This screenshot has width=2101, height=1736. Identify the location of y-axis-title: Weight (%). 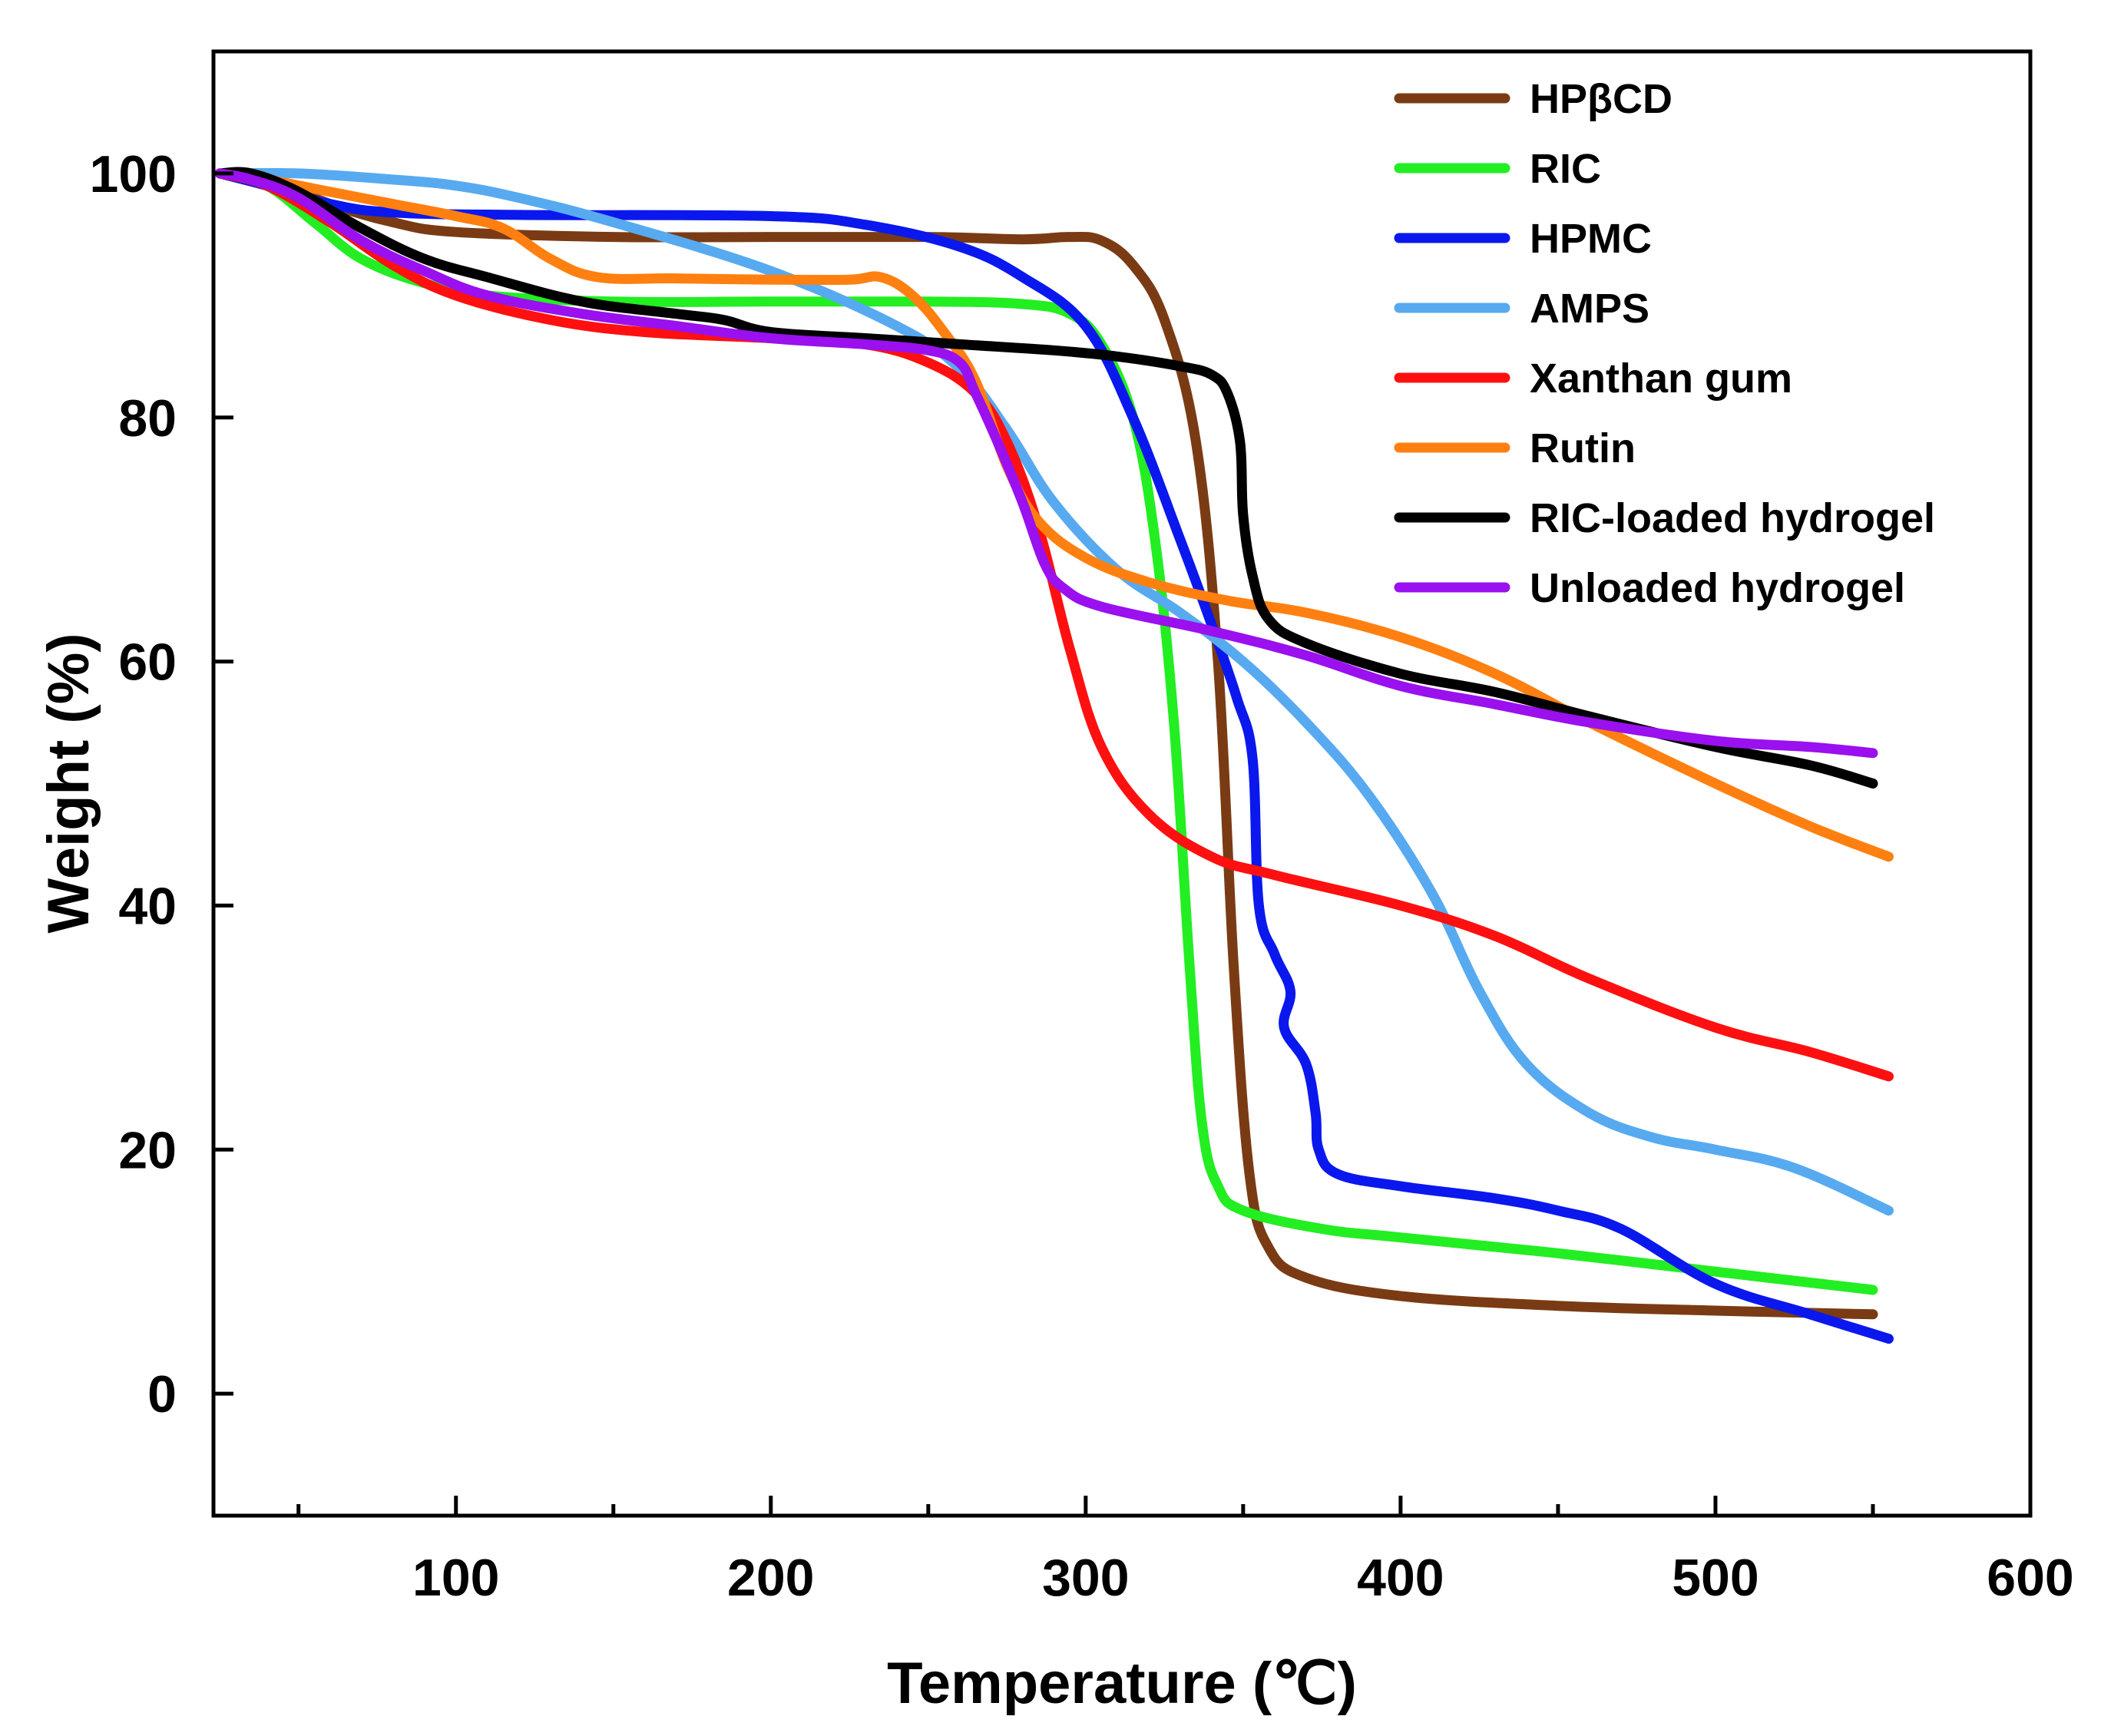
(68, 783).